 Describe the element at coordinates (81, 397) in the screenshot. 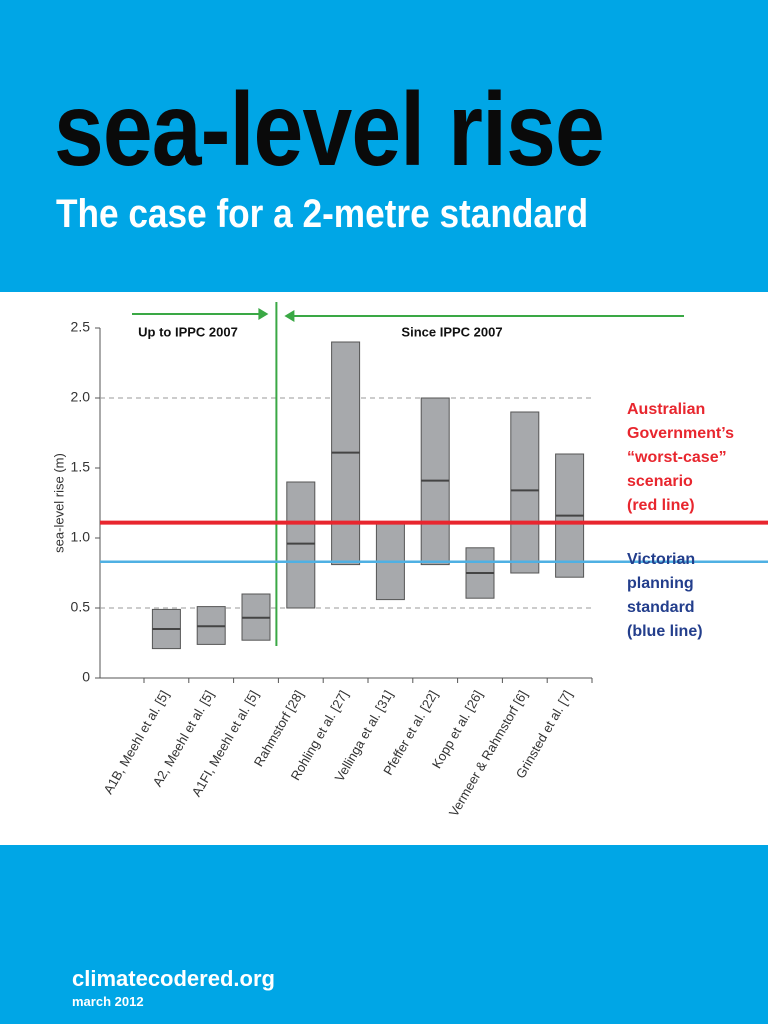

I see `y-tick-label: 2.0` at that location.